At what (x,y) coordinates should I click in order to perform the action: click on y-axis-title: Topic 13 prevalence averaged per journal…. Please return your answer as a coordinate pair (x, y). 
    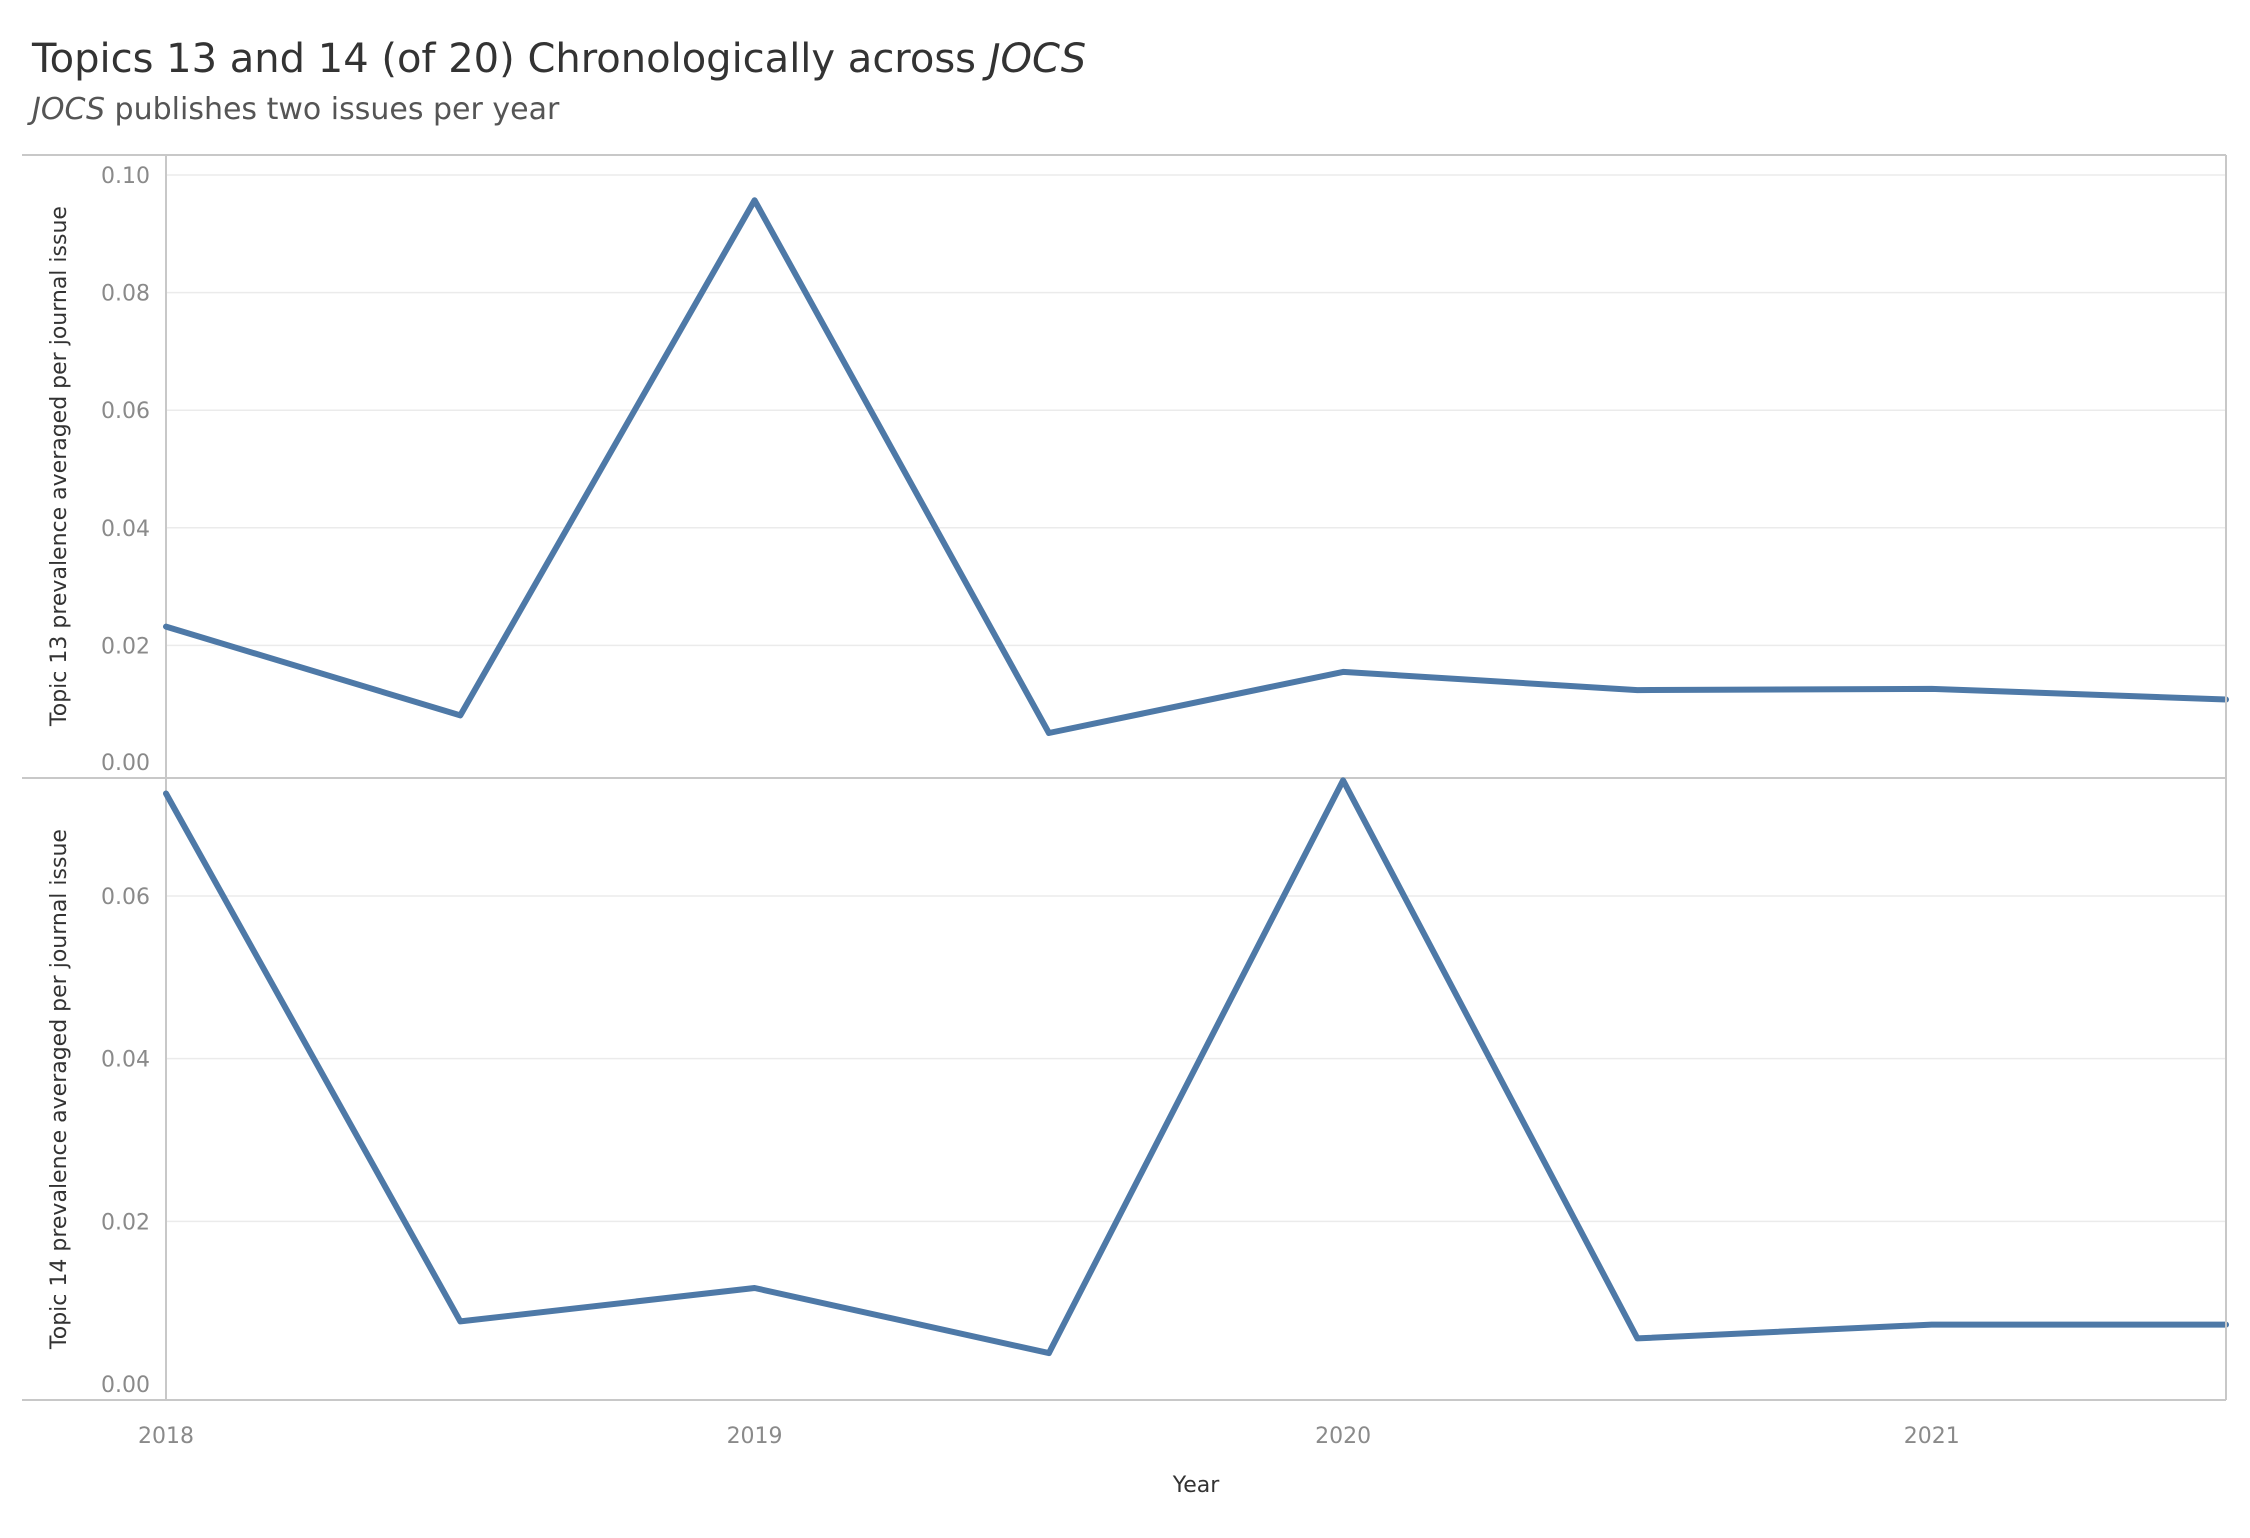
    Looking at the image, I should click on (59, 466).